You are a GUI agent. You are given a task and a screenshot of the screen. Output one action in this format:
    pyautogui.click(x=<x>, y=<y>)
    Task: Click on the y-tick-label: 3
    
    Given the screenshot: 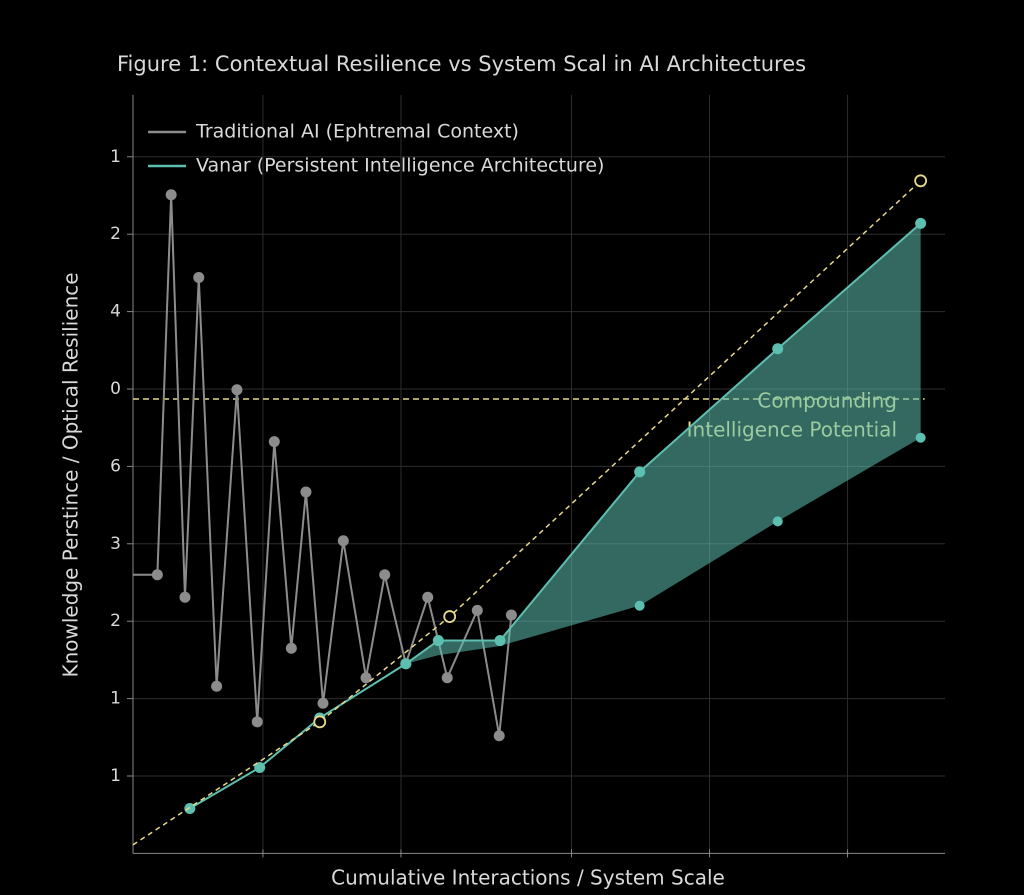 What is the action you would take?
    pyautogui.click(x=115, y=544)
    